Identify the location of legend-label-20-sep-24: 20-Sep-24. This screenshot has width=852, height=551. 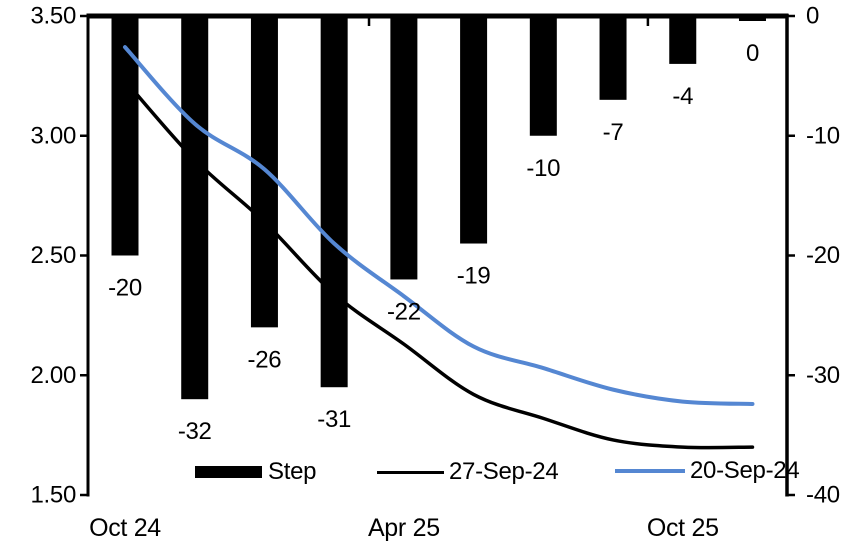
(745, 470).